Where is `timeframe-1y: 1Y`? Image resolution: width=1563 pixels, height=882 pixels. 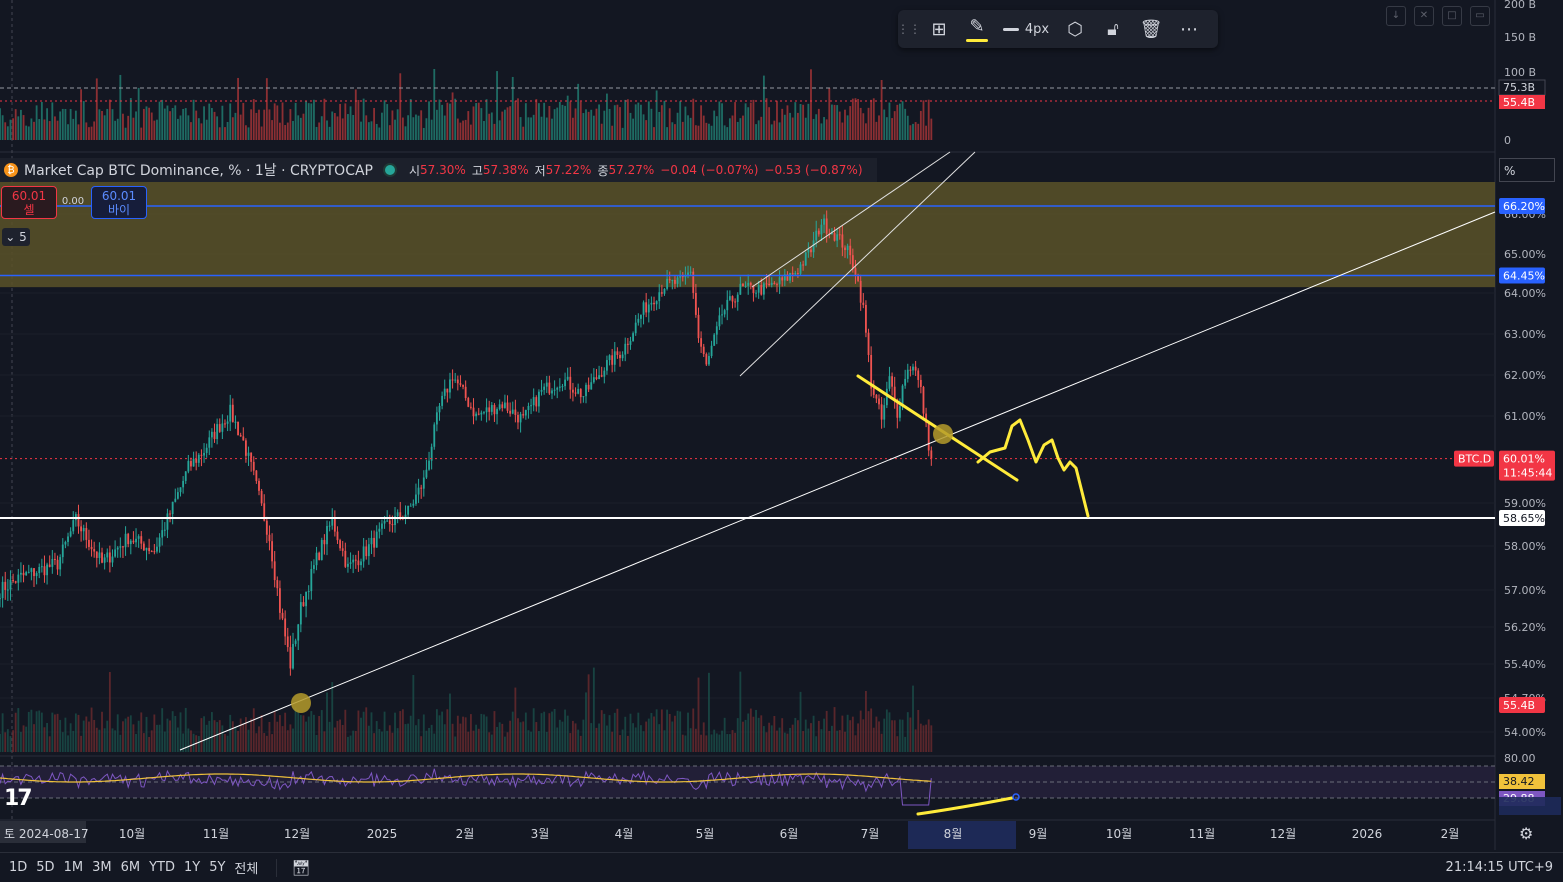 timeframe-1y: 1Y is located at coordinates (192, 867).